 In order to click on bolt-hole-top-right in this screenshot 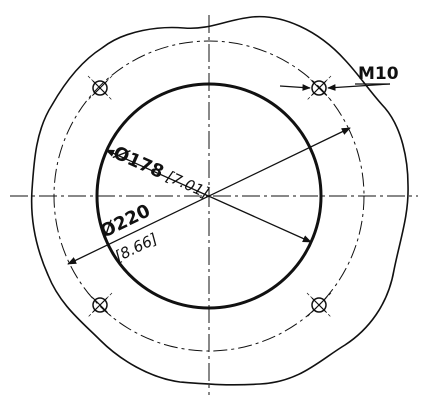, I will do `click(319, 88)`.